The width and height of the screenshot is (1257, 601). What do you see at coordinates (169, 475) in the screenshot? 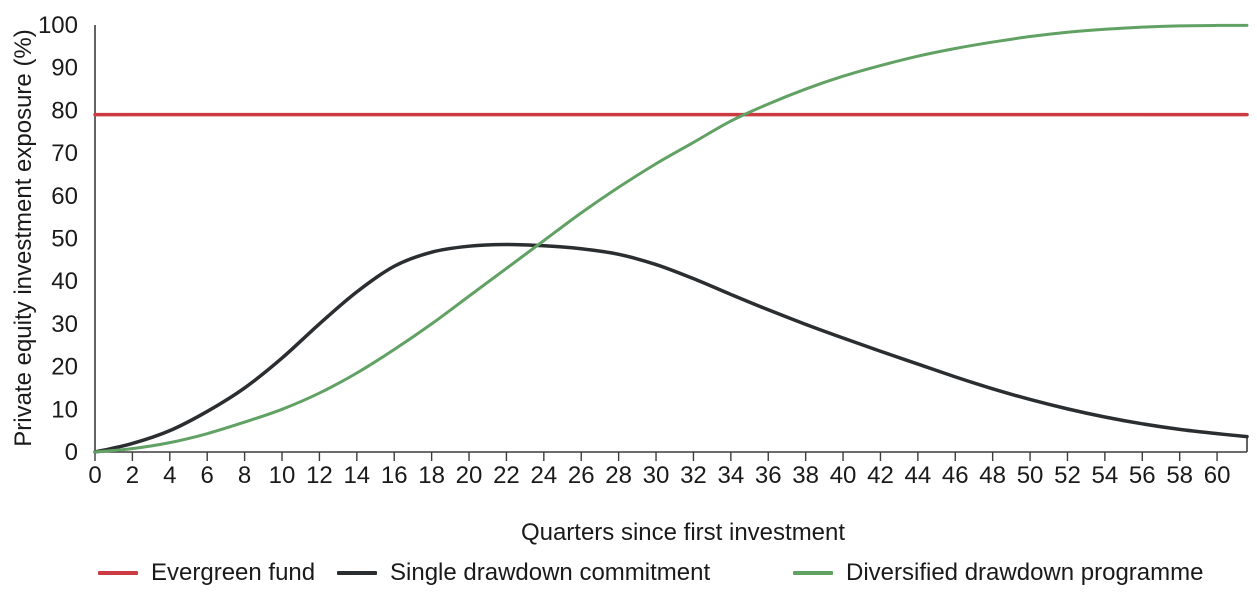
I see `x-tick-label: 4` at bounding box center [169, 475].